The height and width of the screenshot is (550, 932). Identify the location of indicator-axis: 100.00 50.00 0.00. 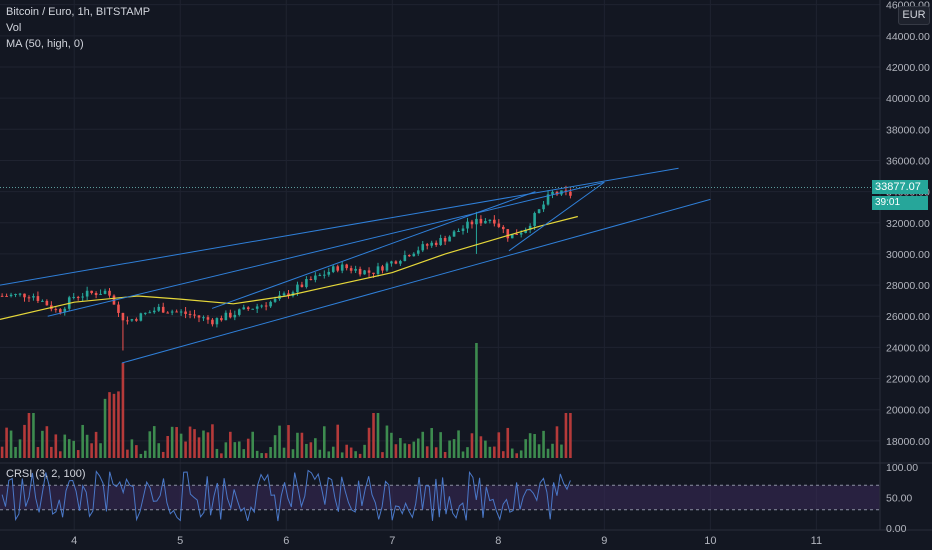
(902, 498).